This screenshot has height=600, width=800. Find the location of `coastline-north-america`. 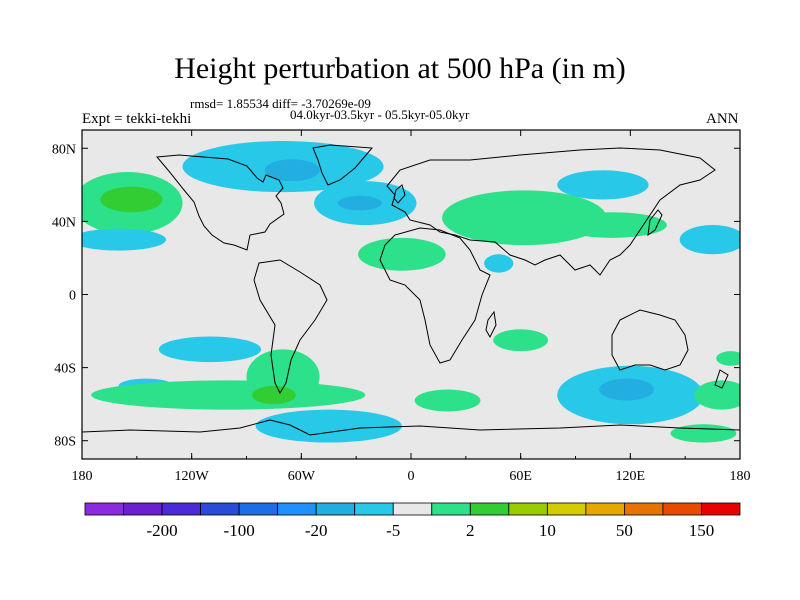

coastline-north-america is located at coordinates (220, 202).